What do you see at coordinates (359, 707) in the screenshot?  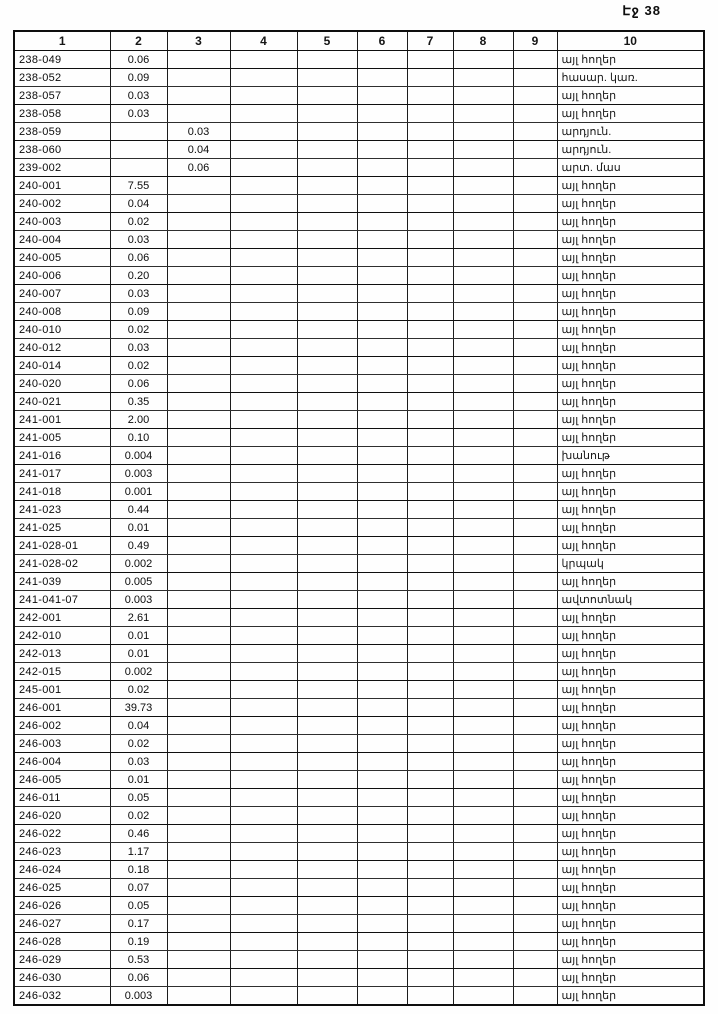 I see `table-row: 246-001 39.73 այլ հողեր` at bounding box center [359, 707].